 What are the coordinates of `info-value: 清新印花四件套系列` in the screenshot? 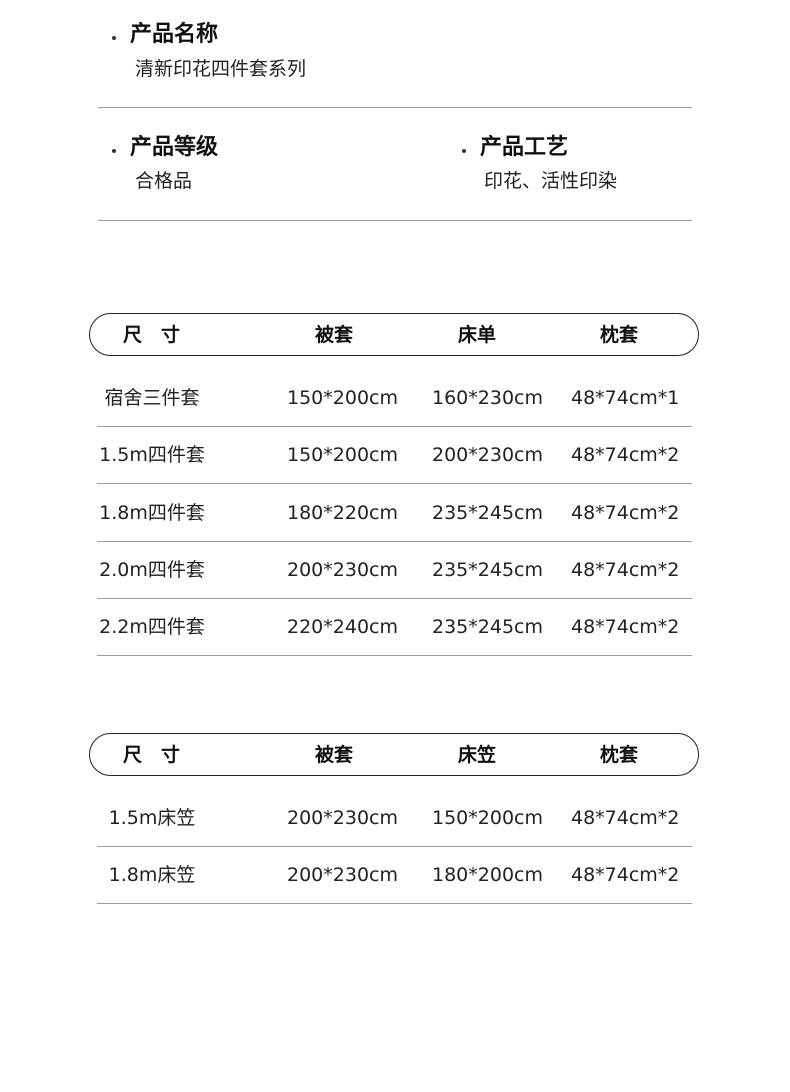 It's located at (221, 69).